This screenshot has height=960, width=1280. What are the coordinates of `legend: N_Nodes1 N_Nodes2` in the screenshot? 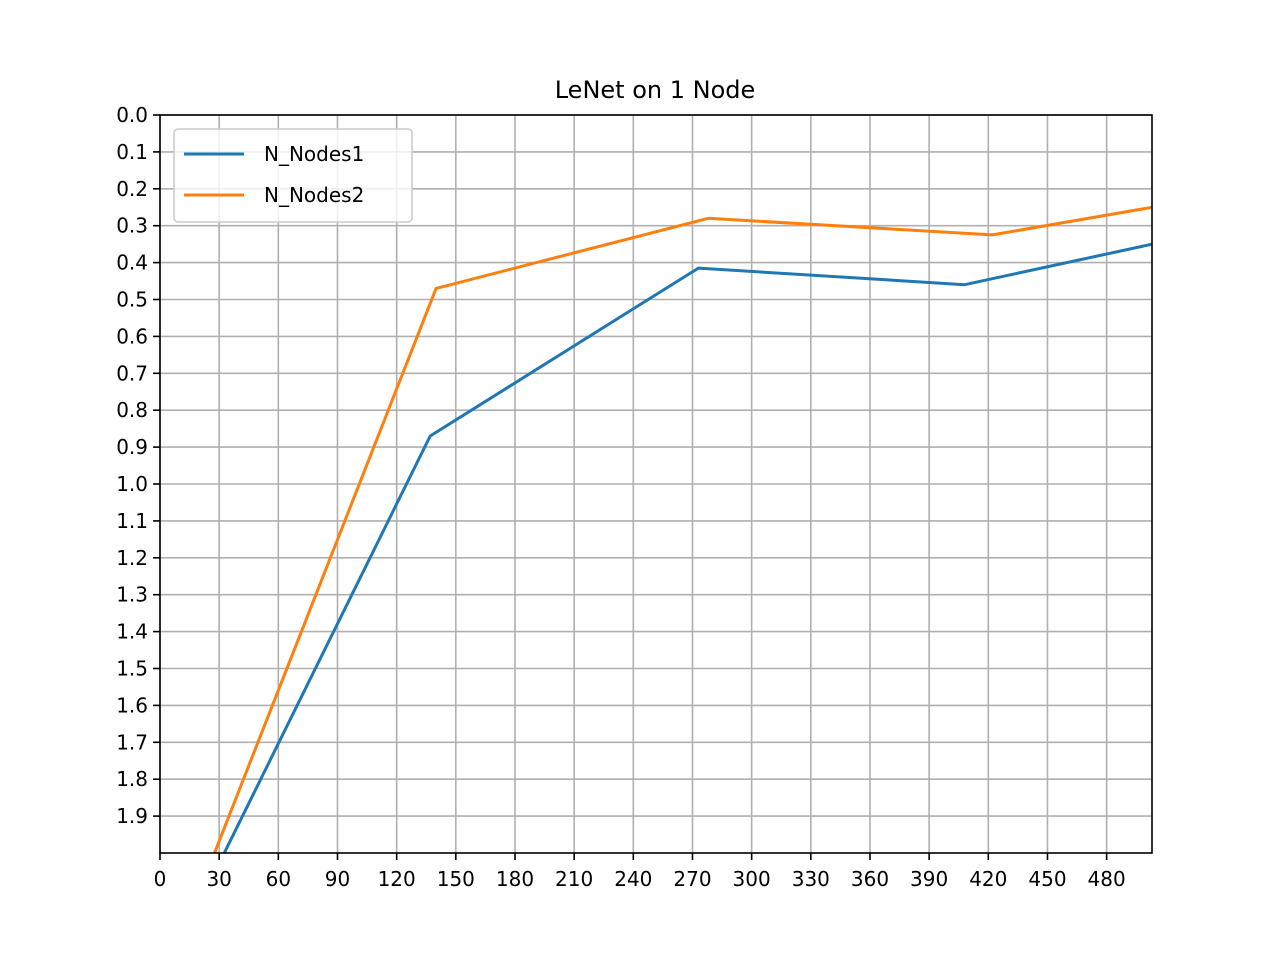 It's located at (293, 175).